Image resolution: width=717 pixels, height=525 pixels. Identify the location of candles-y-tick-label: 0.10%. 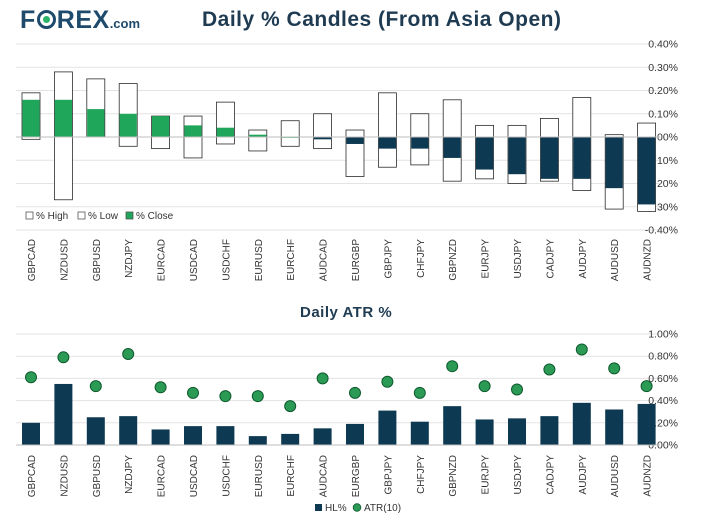
(663, 114).